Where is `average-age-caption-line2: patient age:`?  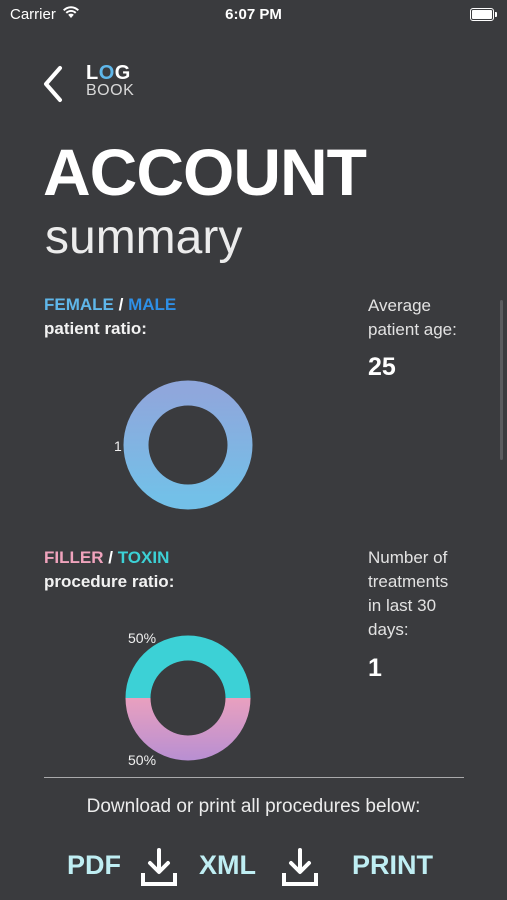
average-age-caption-line2: patient age: is located at coordinates (412, 329).